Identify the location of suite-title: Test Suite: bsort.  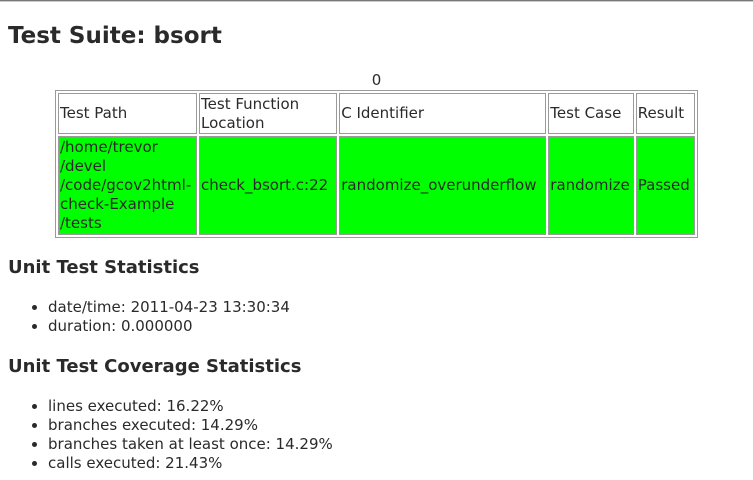
(115, 36).